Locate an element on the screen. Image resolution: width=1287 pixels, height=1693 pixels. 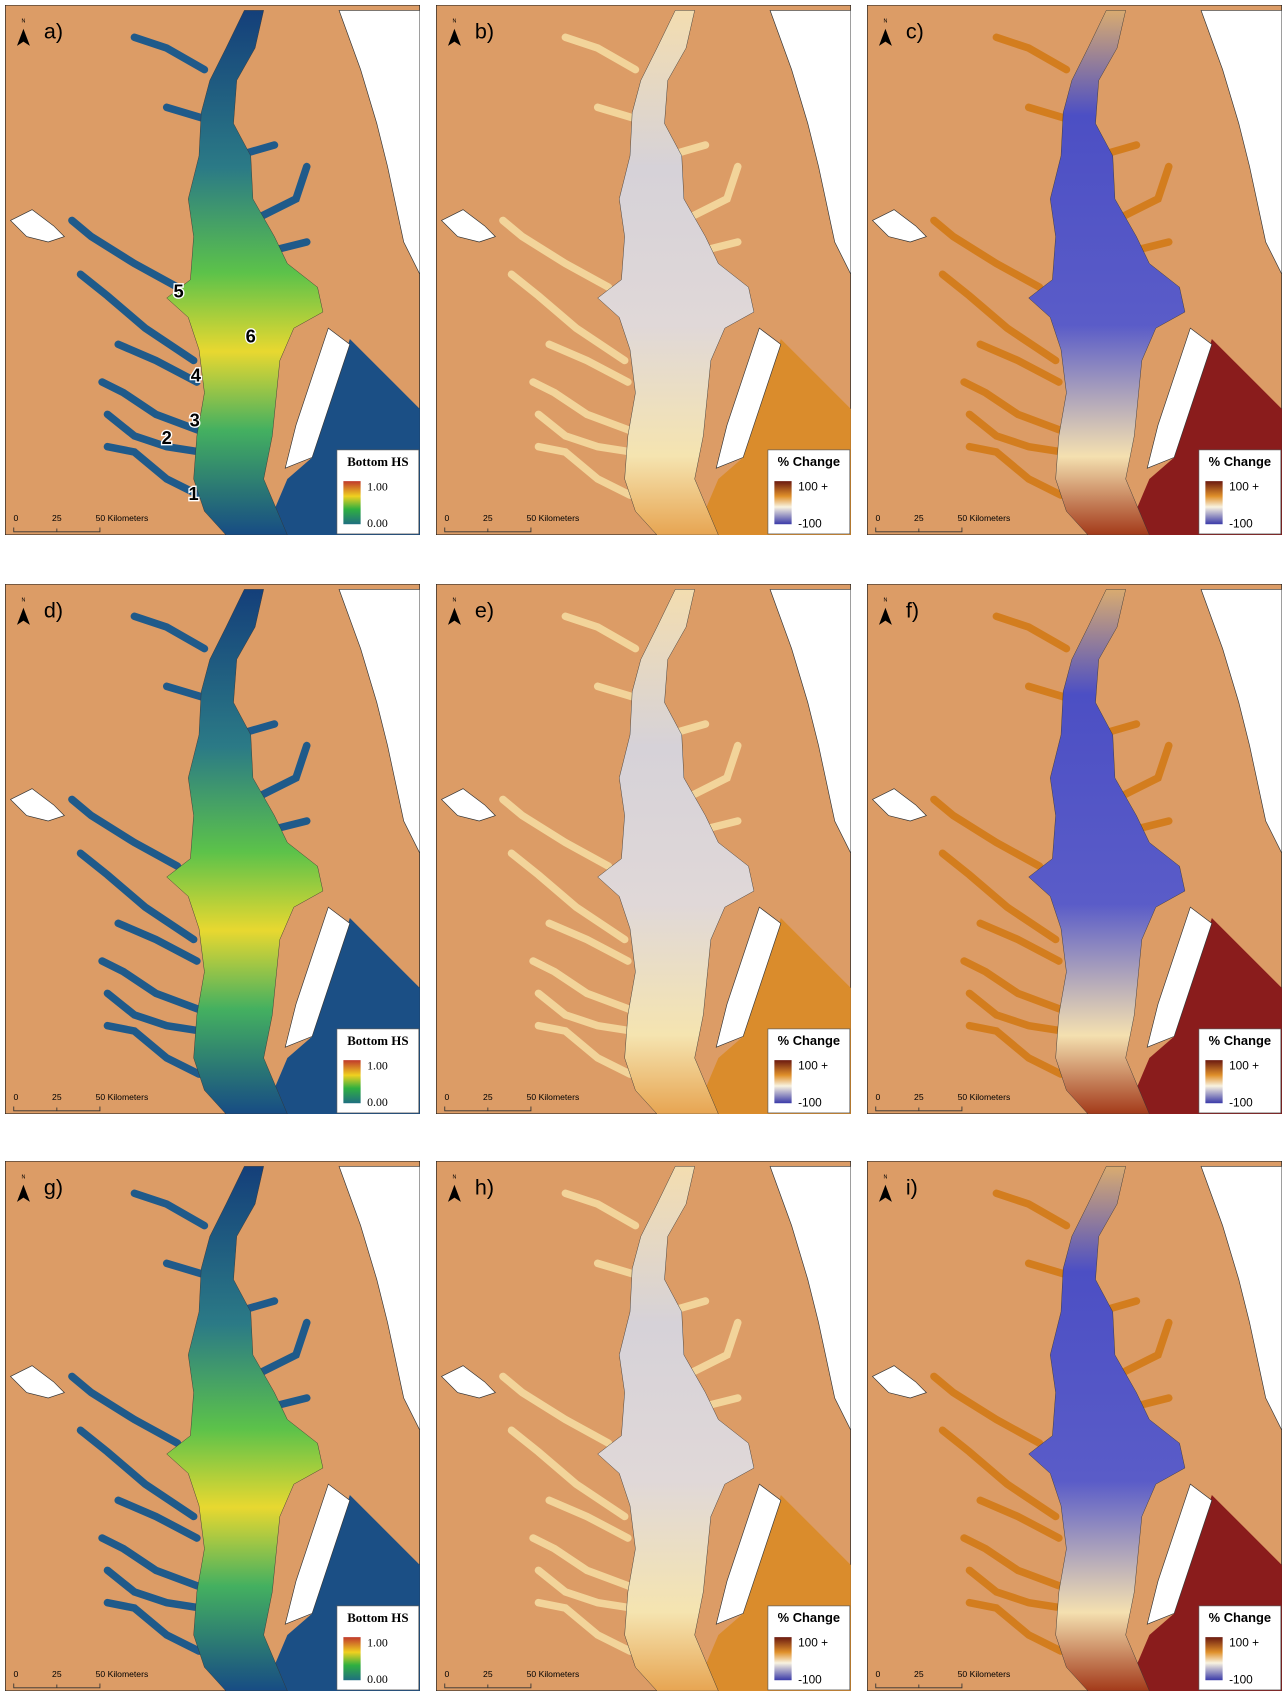
panel-label: f) is located at coordinates (912, 611).